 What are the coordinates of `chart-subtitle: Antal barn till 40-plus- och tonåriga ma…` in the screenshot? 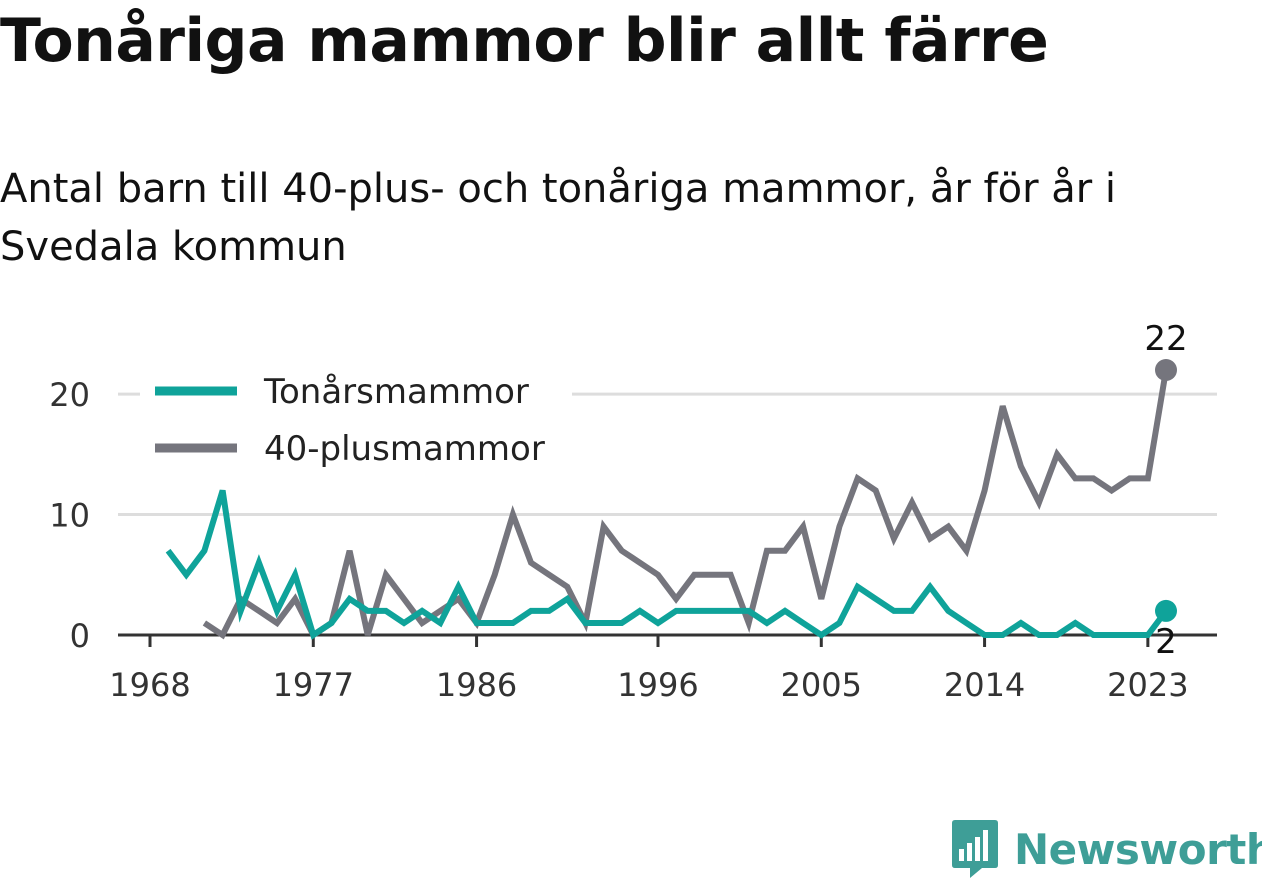 It's located at (558, 218).